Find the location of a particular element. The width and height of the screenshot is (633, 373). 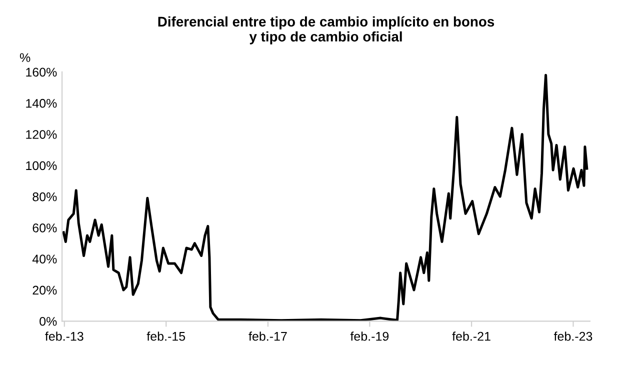

y-tick-label: 40% is located at coordinates (44, 259).